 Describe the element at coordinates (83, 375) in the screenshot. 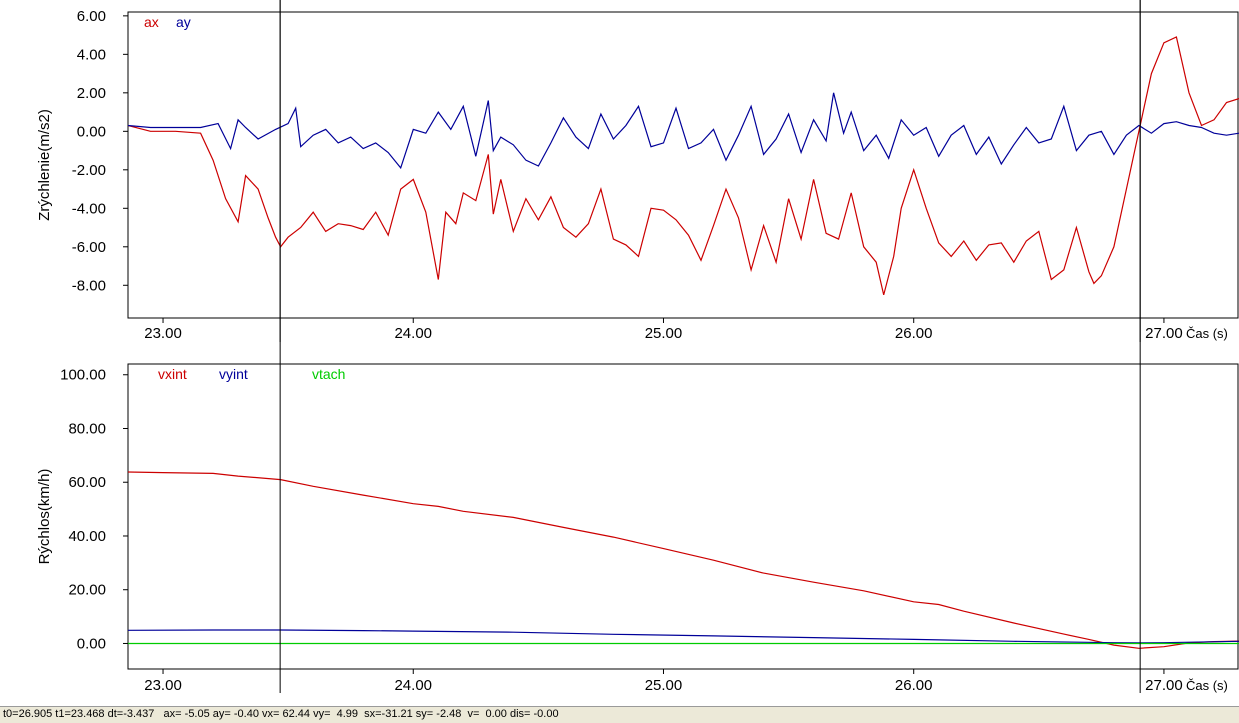

I see `y-tick-label: 100.00` at that location.